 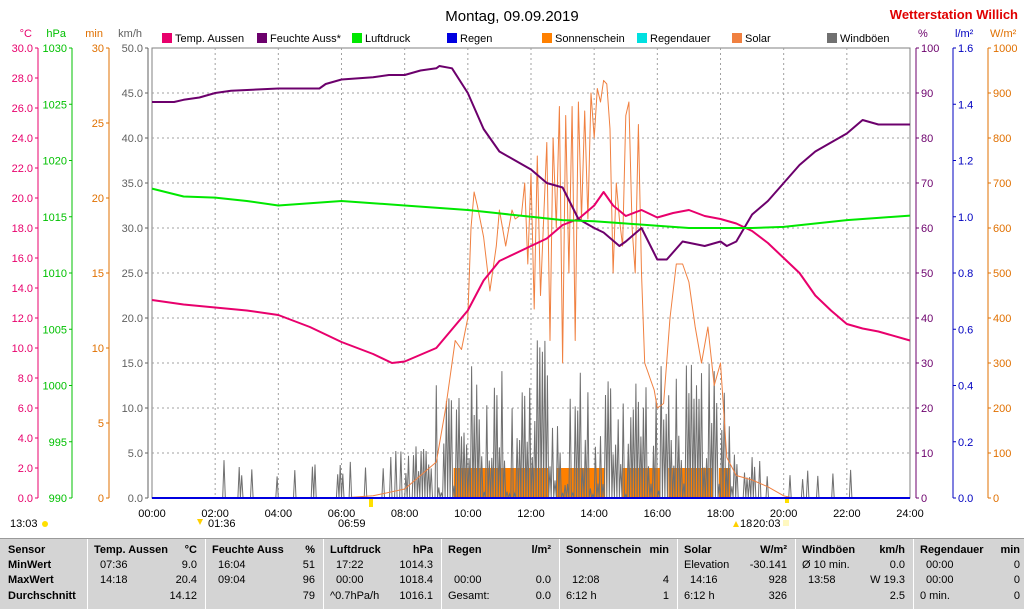 I want to click on x-tick-label: 08:00, so click(x=405, y=514).